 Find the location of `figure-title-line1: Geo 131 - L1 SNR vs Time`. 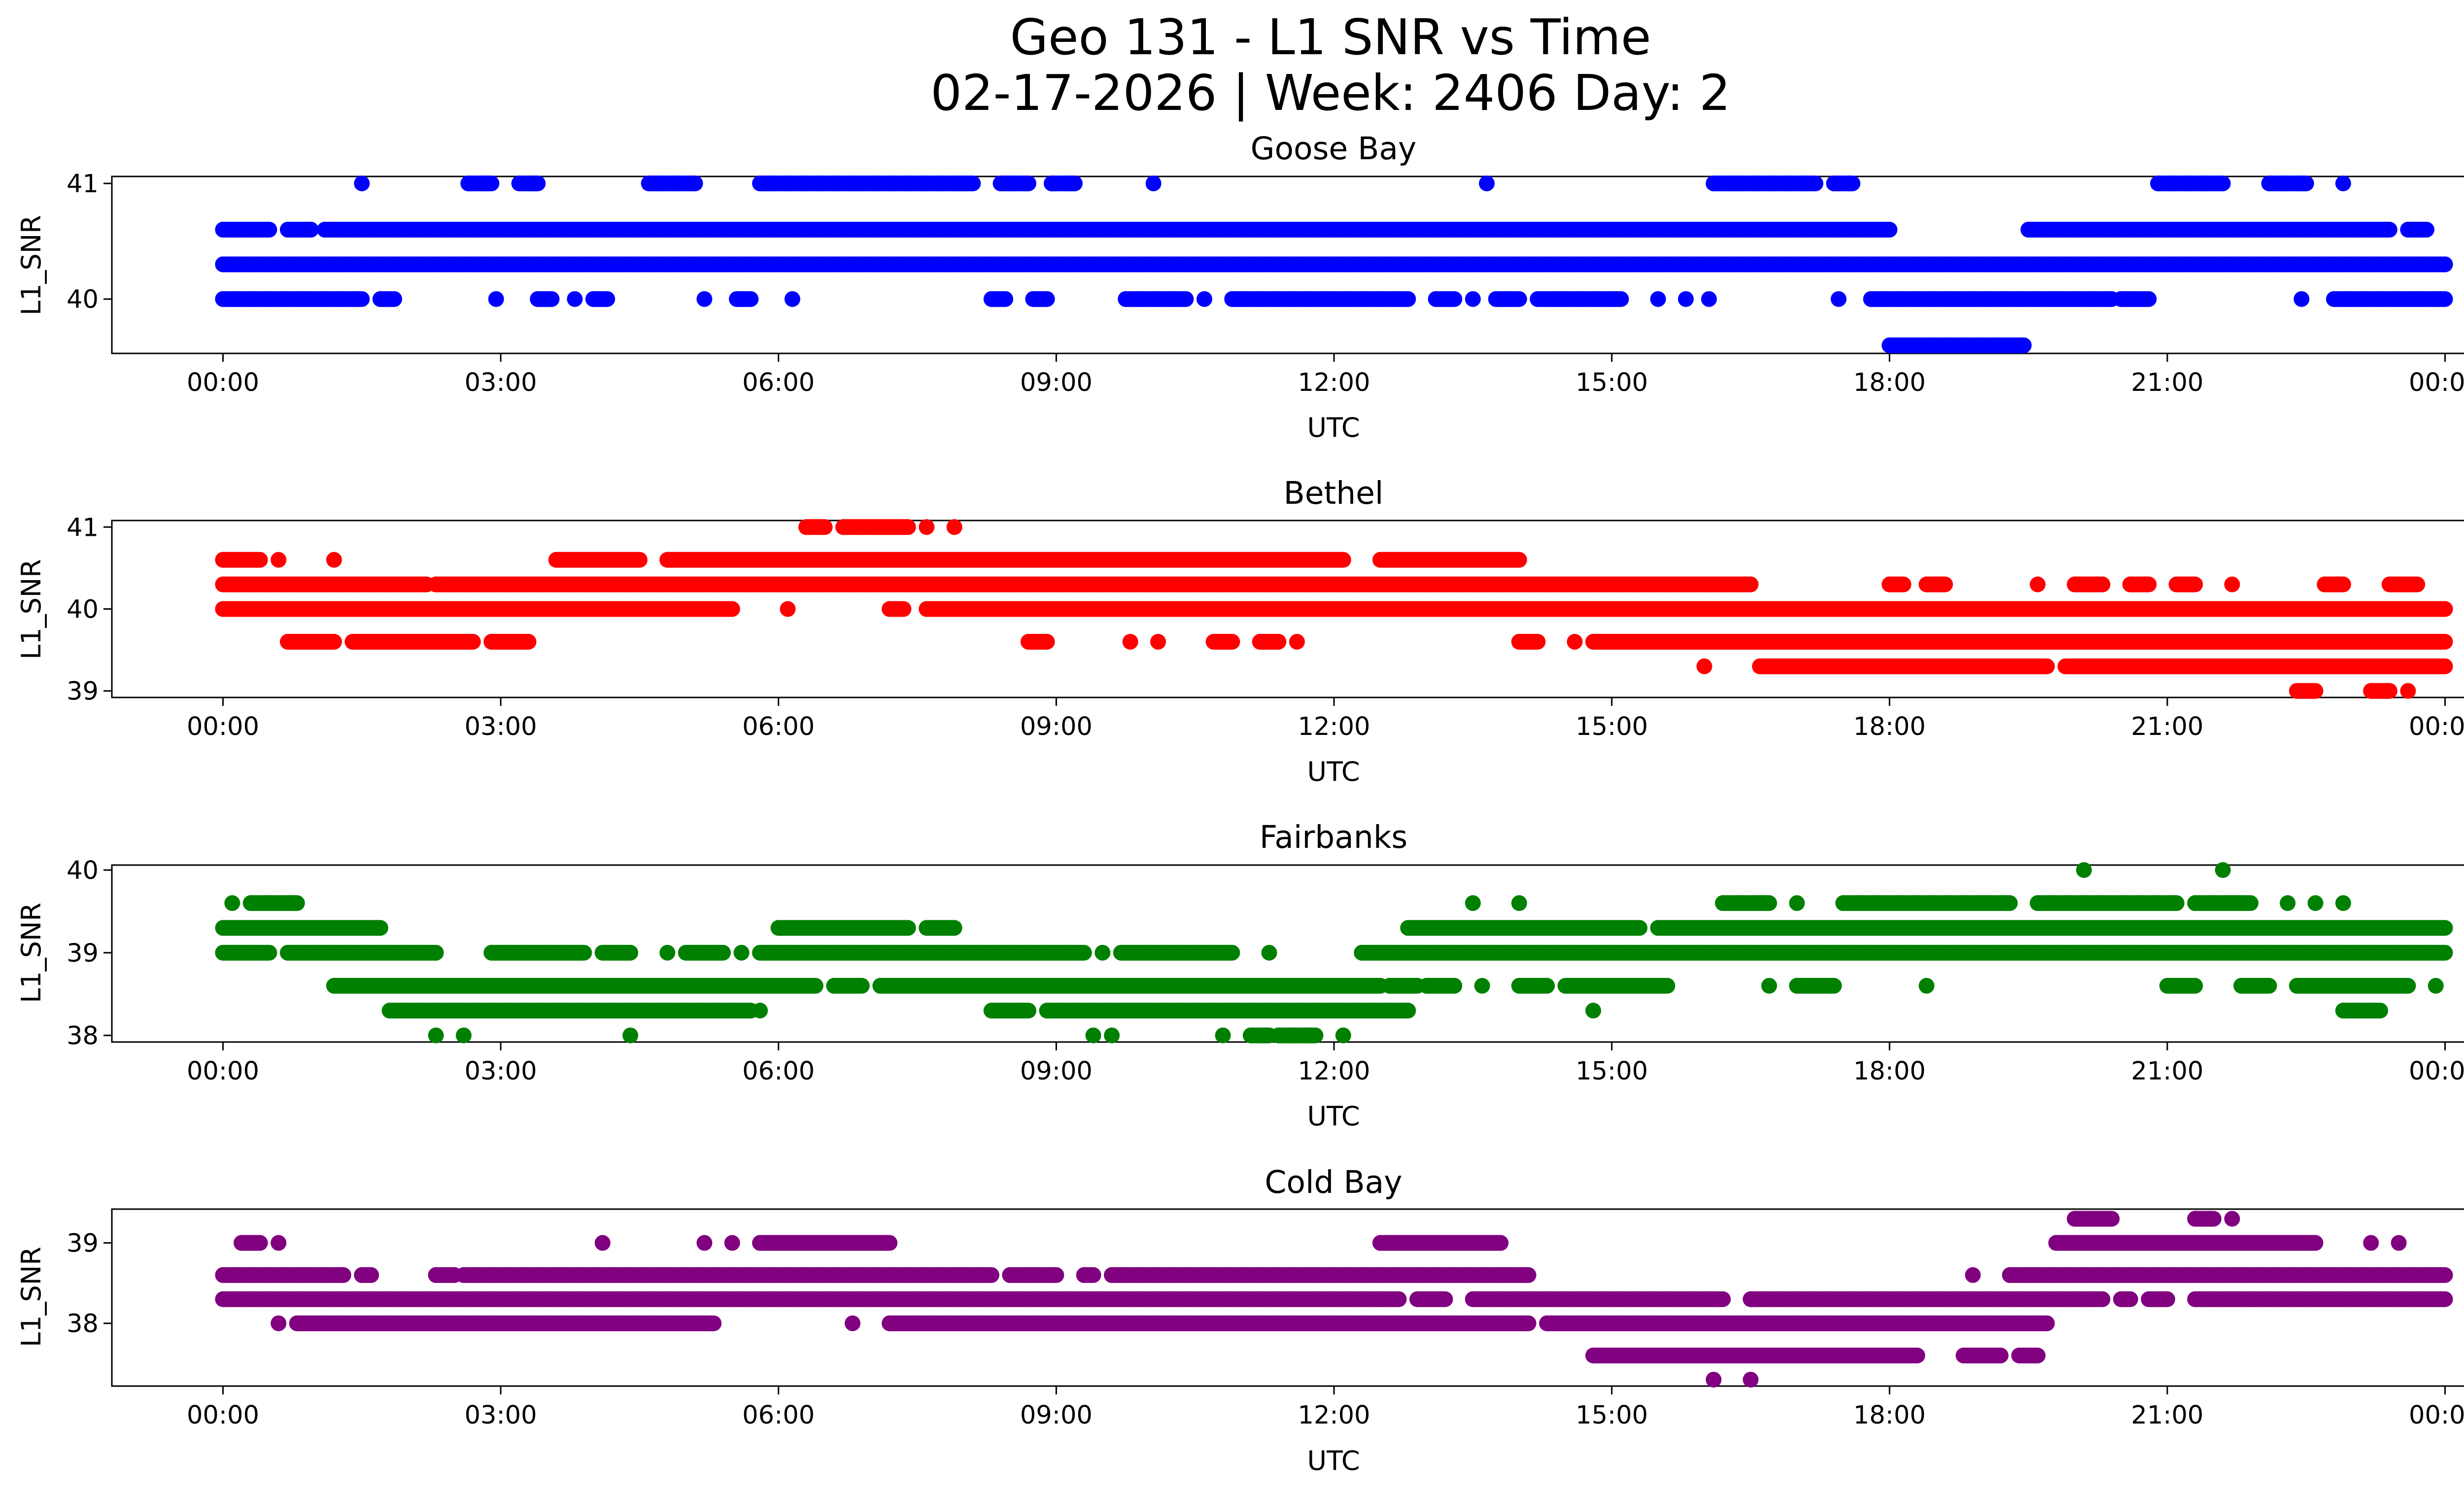

figure-title-line1: Geo 131 - L1 SNR vs Time is located at coordinates (1330, 37).